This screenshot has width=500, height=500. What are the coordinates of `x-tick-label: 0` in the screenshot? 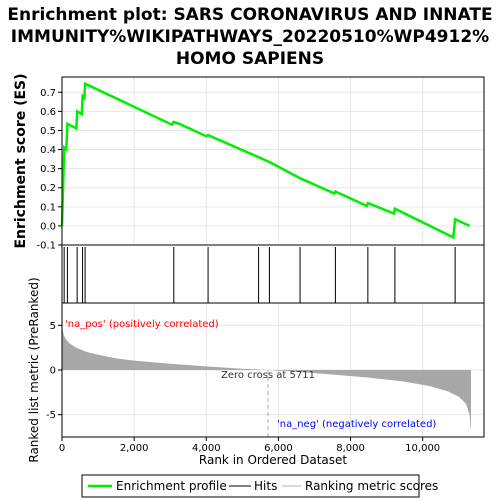 It's located at (62, 448).